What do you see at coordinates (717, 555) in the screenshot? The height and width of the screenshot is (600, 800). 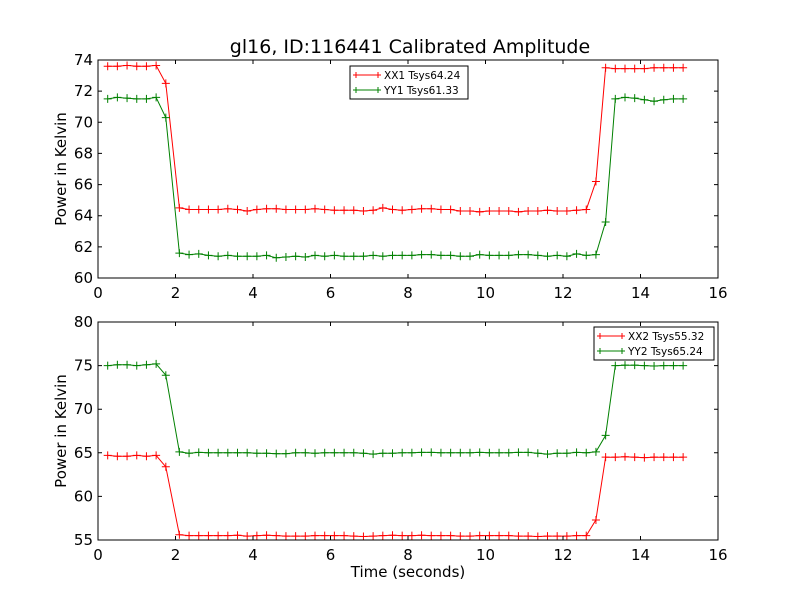 I see `x-tick-label: 16` at bounding box center [717, 555].